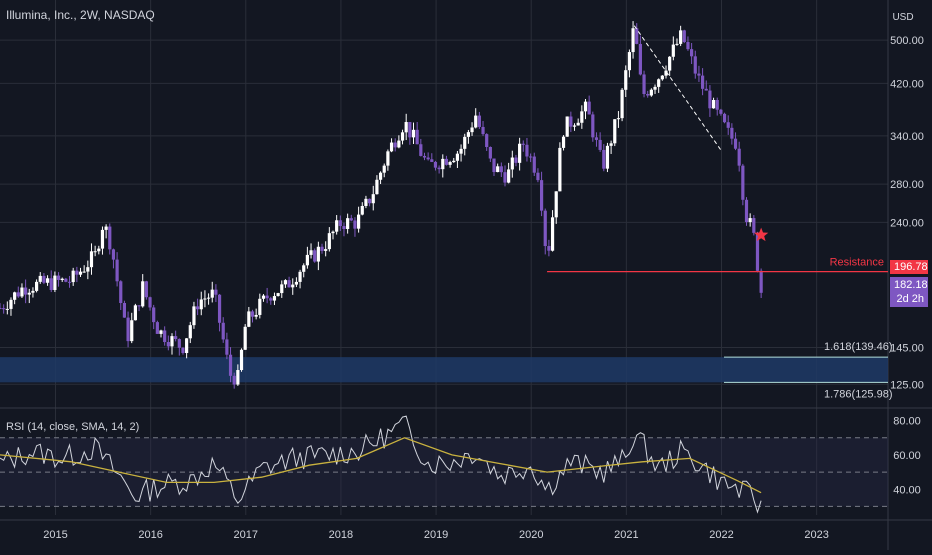 The width and height of the screenshot is (932, 555). What do you see at coordinates (150, 535) in the screenshot?
I see `year-tick-label: 2016` at bounding box center [150, 535].